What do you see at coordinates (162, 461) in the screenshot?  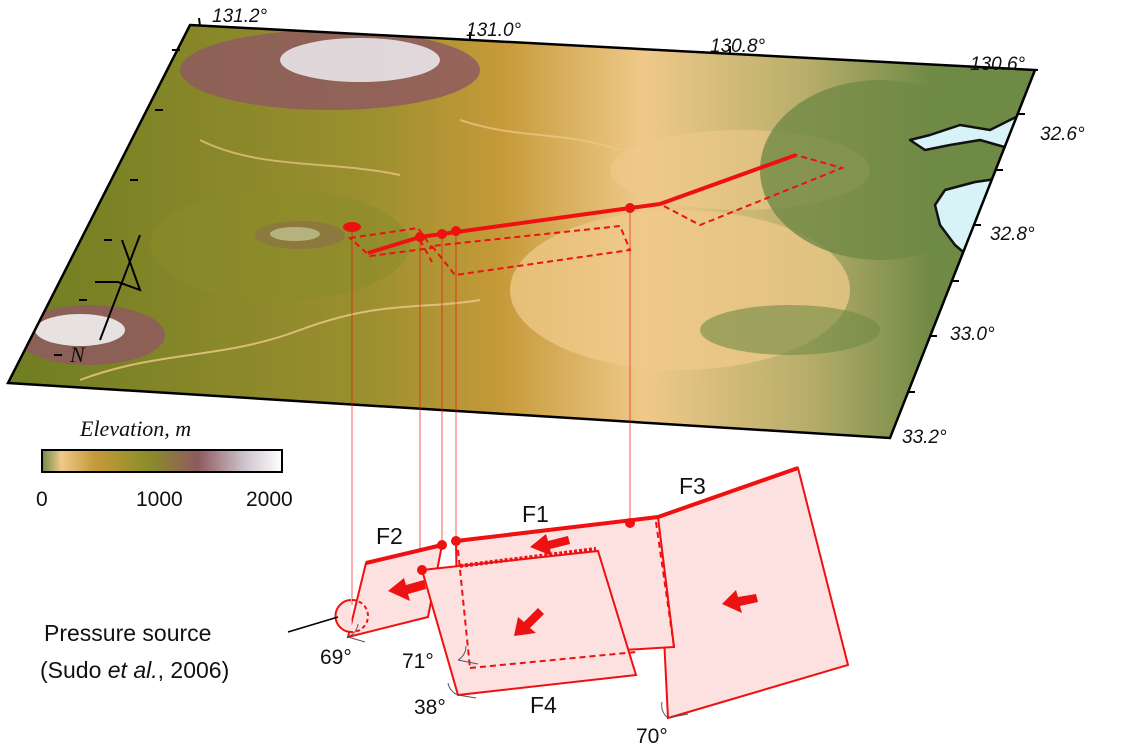 I see `colorbar-ramp` at bounding box center [162, 461].